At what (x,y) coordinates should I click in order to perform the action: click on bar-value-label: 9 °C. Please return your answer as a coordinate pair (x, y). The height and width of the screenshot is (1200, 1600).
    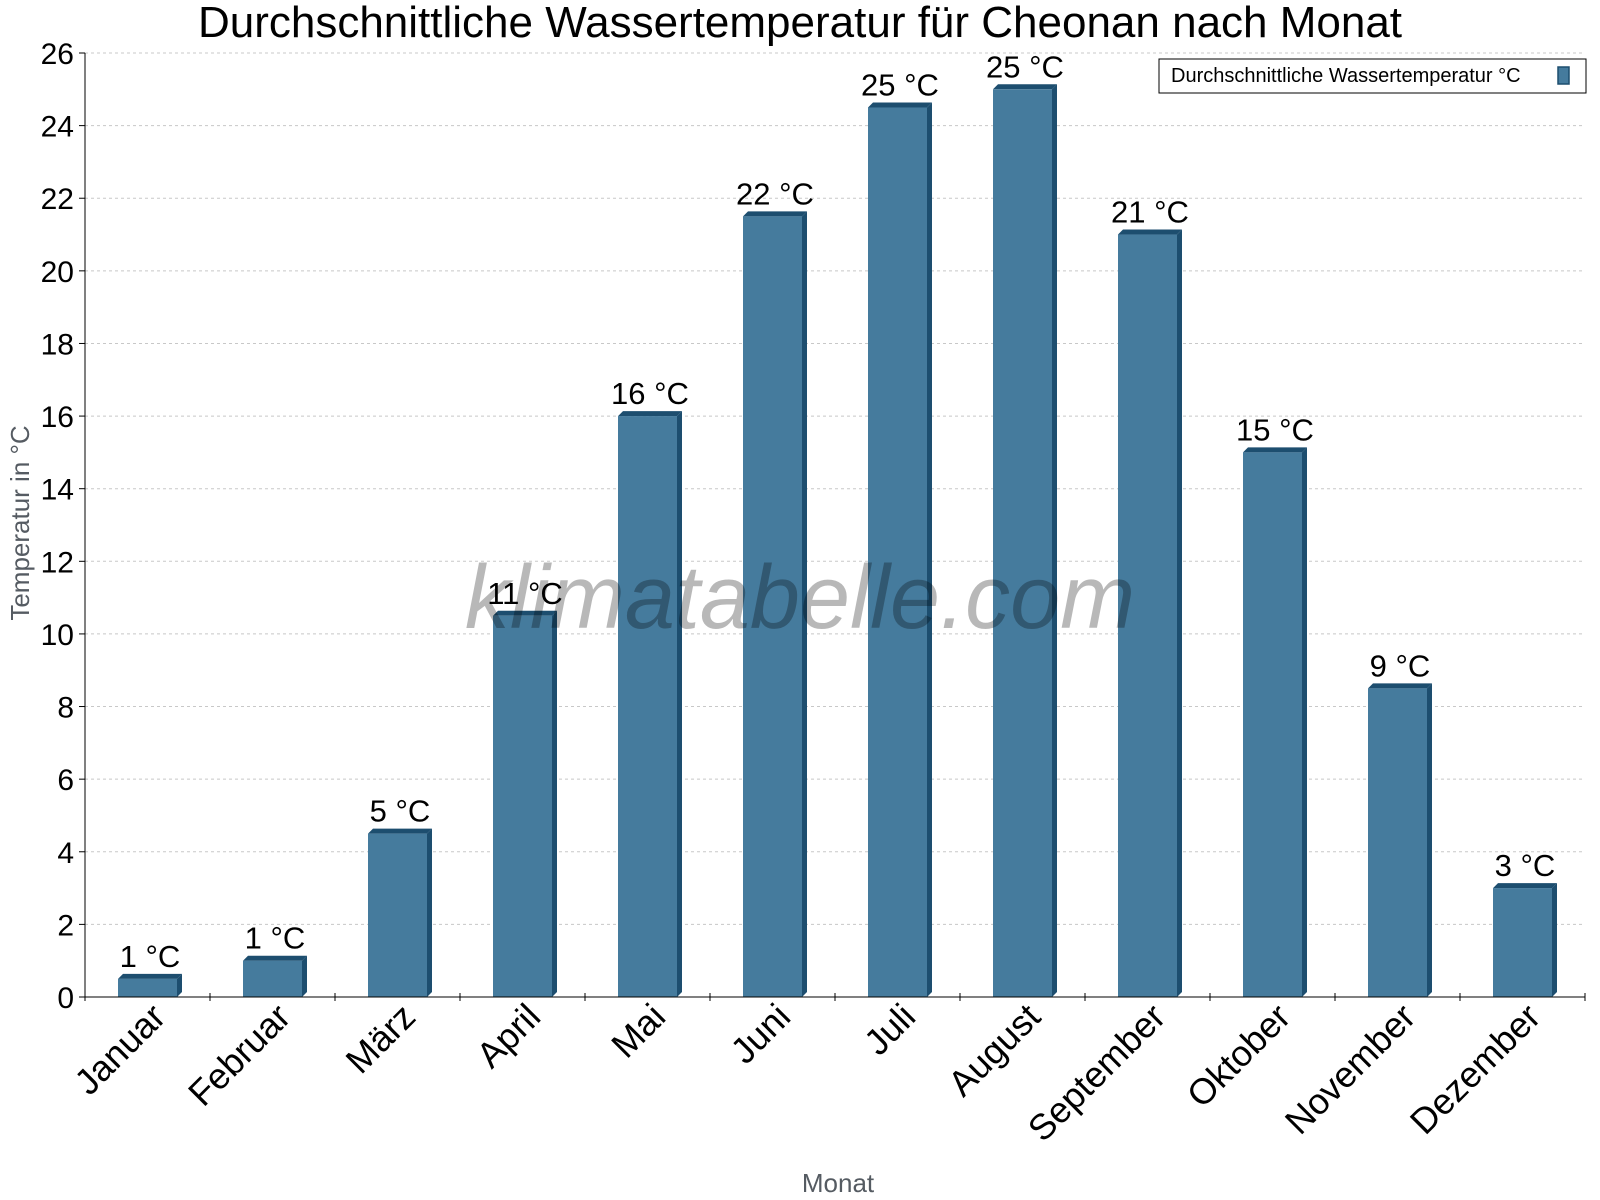
    Looking at the image, I should click on (1400, 665).